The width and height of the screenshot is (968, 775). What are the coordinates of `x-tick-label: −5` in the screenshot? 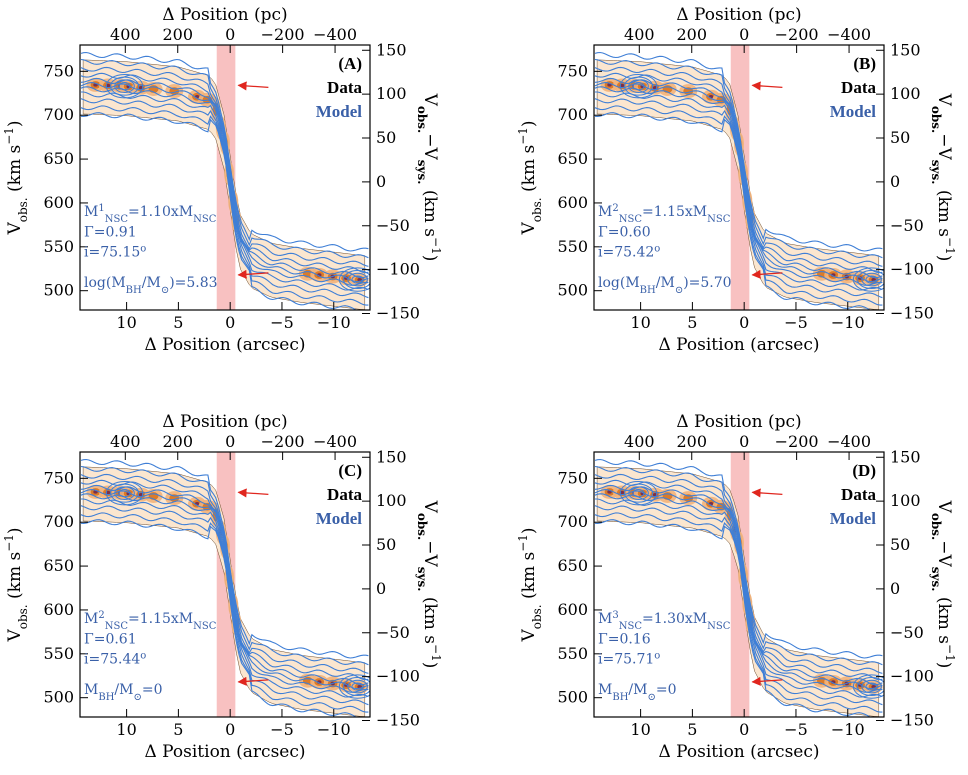 It's located at (796, 322).